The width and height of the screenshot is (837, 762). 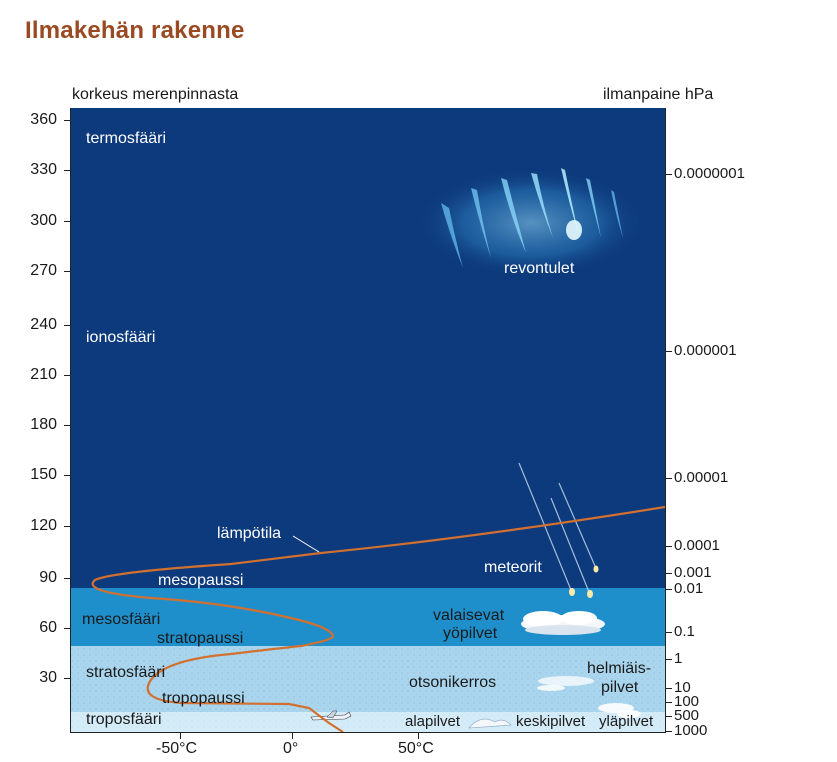 What do you see at coordinates (620, 687) in the screenshot?
I see `nacreous-label-line2: pilvet` at bounding box center [620, 687].